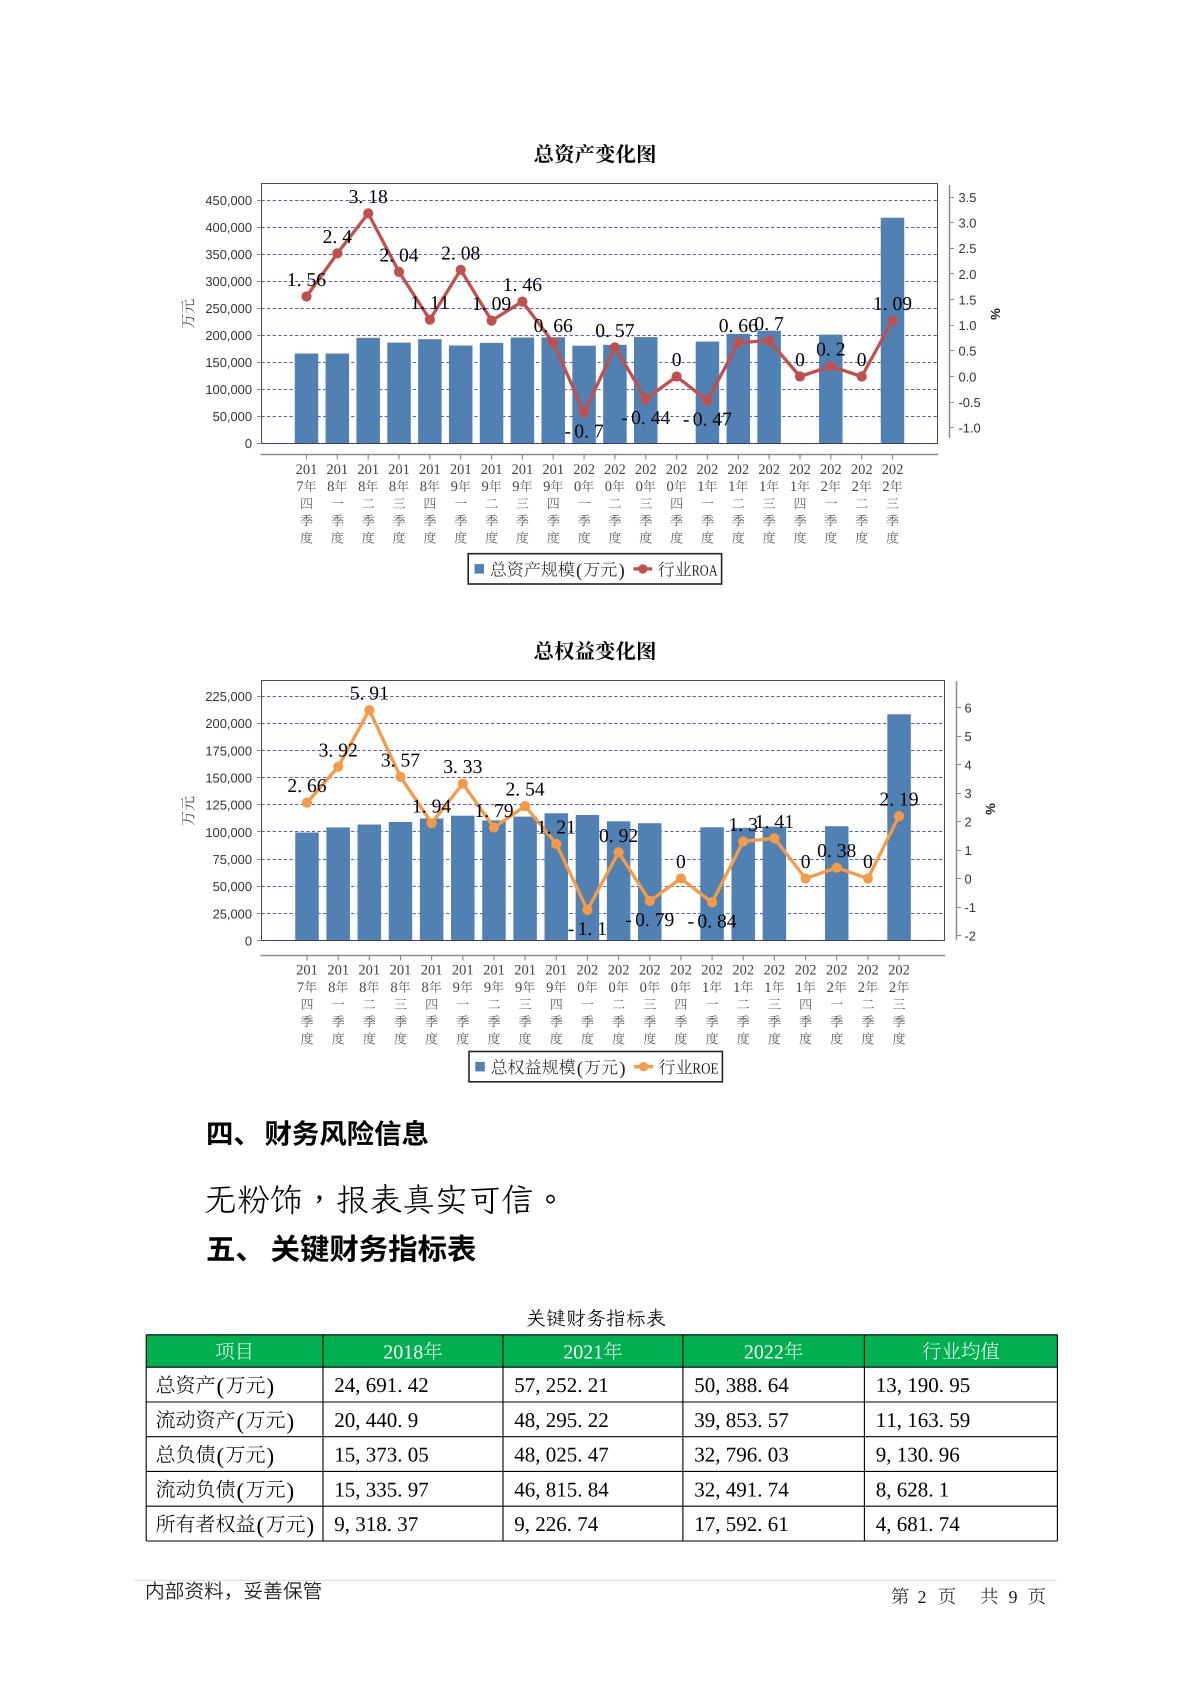  Describe the element at coordinates (968, 248) in the screenshot. I see `svg-text: 2.5` at that location.